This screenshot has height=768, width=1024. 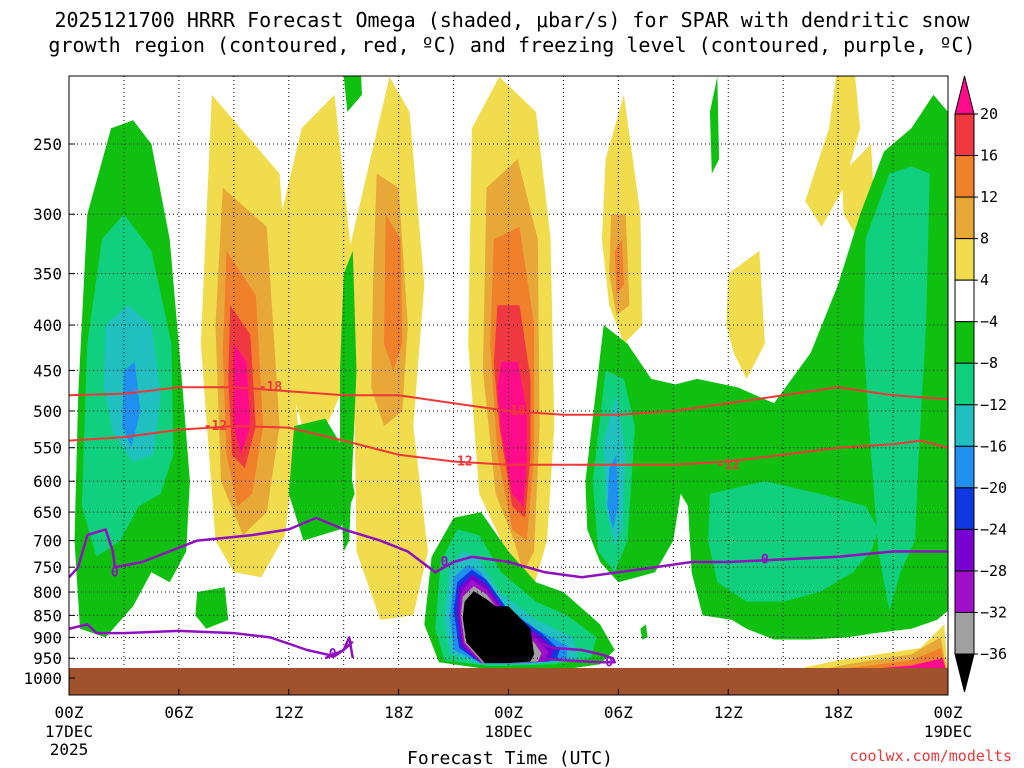 I want to click on y-tick-label-13: 900, so click(x=47, y=637).